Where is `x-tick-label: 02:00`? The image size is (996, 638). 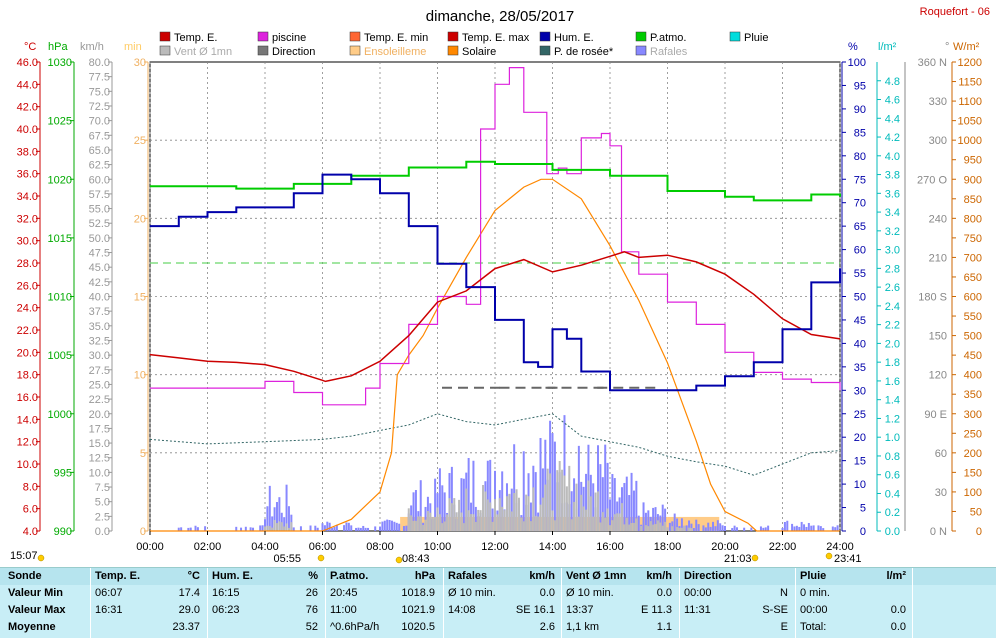 x-tick-label: 02:00 is located at coordinates (208, 547).